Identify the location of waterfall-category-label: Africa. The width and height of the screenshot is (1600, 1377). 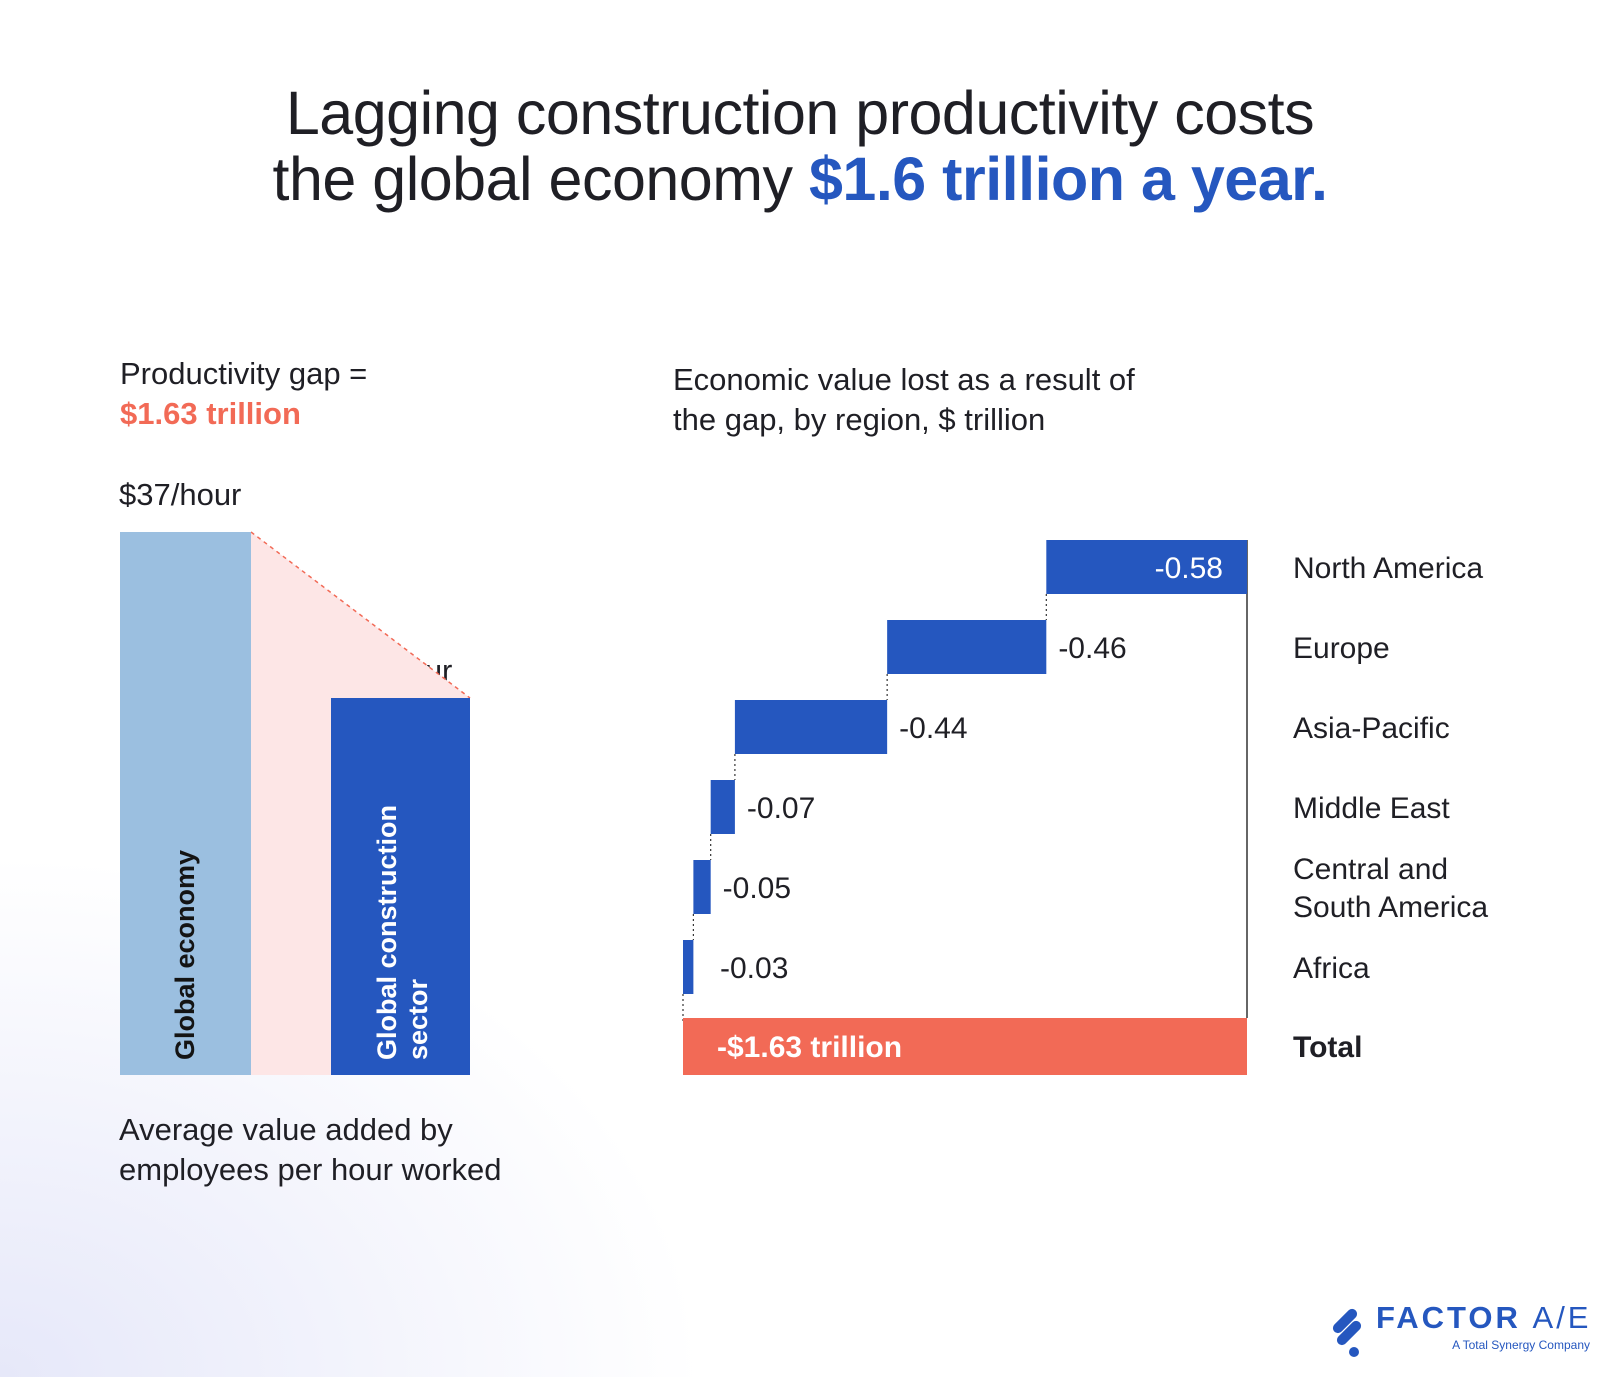
(1331, 968).